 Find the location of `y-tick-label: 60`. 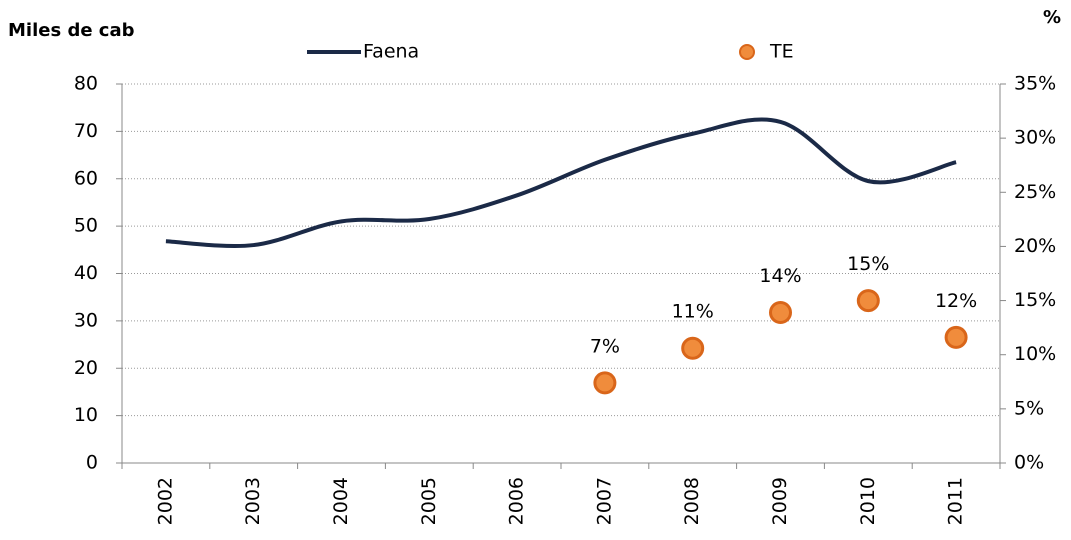

y-tick-label: 60 is located at coordinates (86, 178).